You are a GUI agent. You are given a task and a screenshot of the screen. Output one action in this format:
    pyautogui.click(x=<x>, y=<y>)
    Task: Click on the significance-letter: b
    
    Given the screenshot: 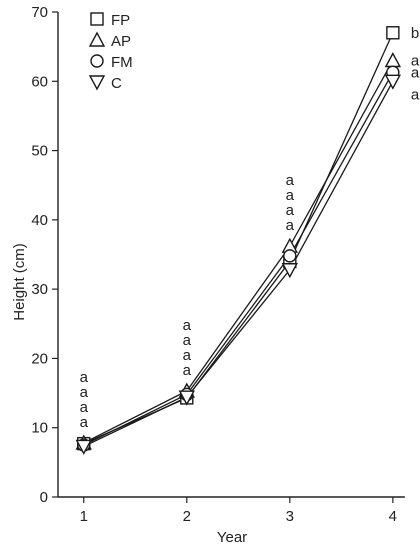 What is the action you would take?
    pyautogui.click(x=415, y=33)
    